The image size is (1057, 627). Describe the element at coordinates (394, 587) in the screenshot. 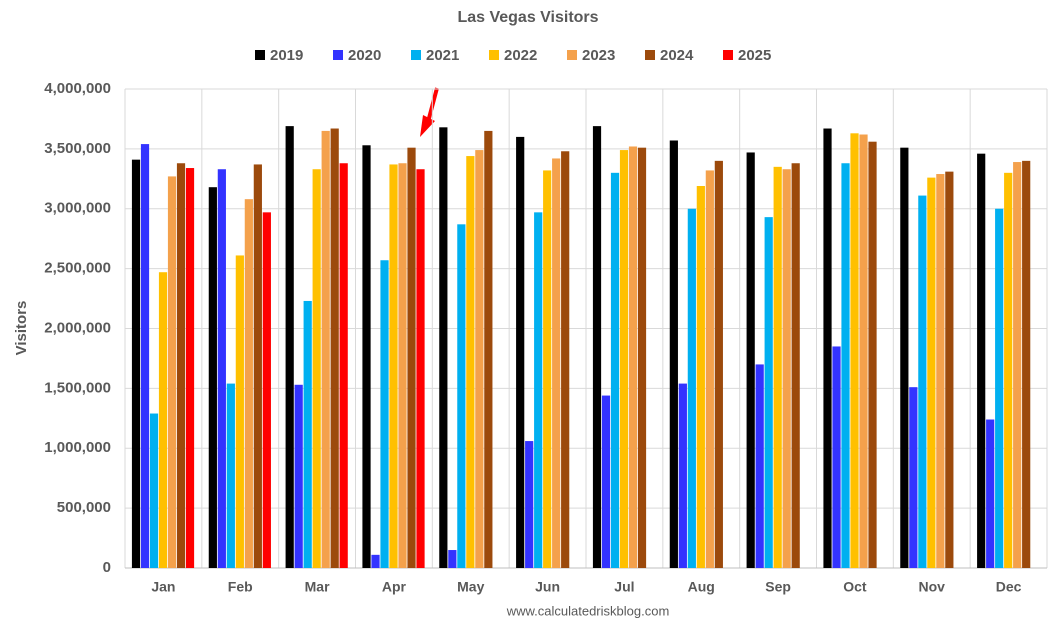

I see `x-tick-label: Apr` at that location.